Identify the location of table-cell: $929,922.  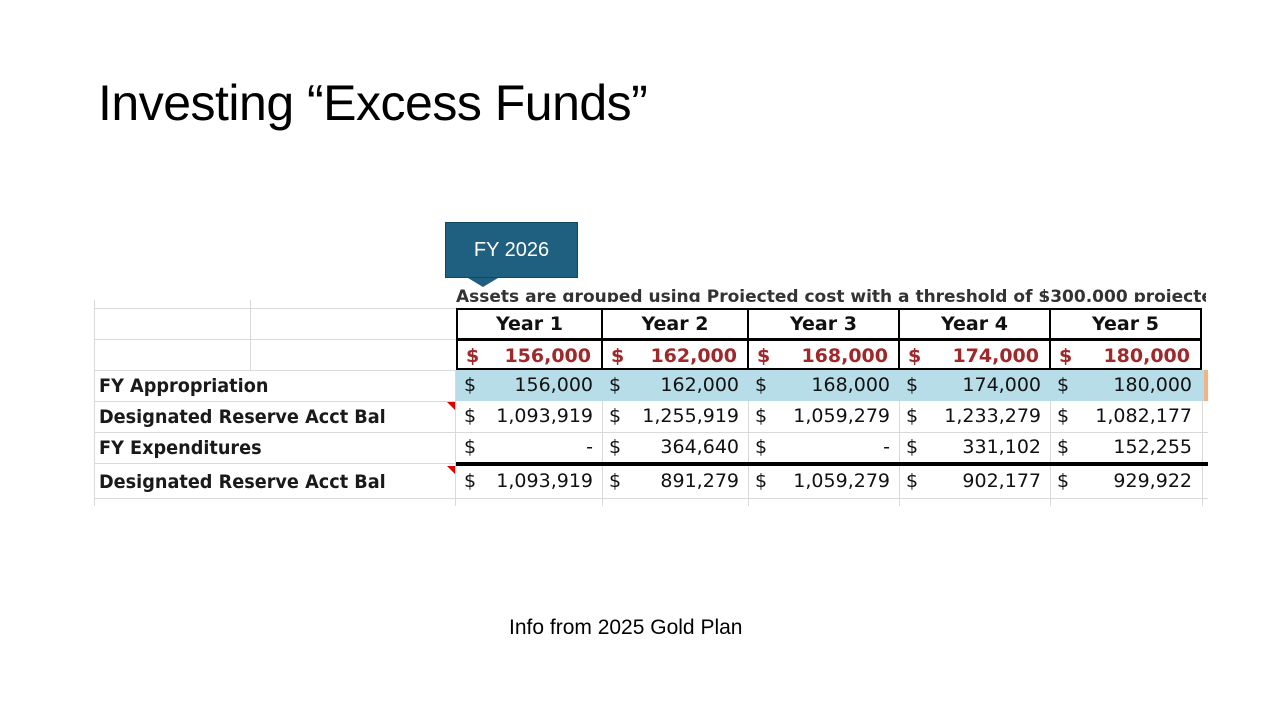
(1124, 481).